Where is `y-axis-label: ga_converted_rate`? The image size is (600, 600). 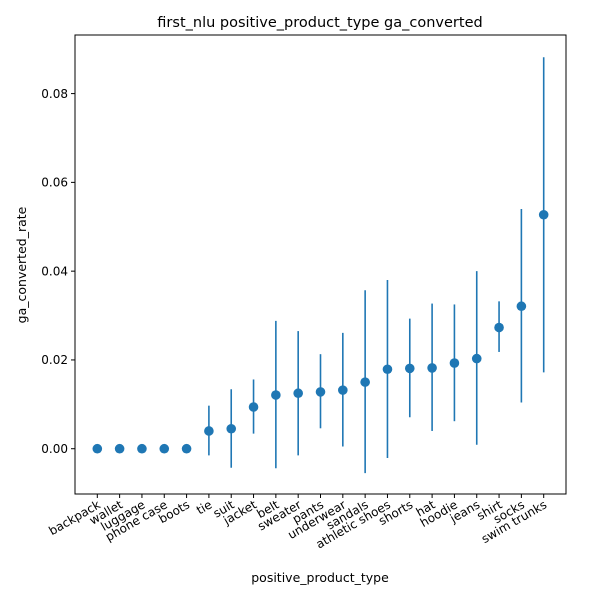
y-axis-label: ga_converted_rate is located at coordinates (21, 264).